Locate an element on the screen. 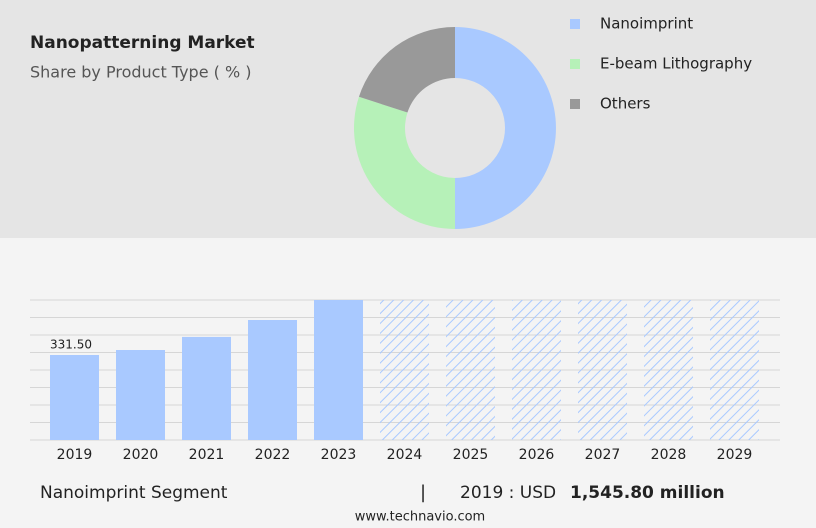 This screenshot has height=528, width=816. source: www.technavio.com is located at coordinates (420, 517).